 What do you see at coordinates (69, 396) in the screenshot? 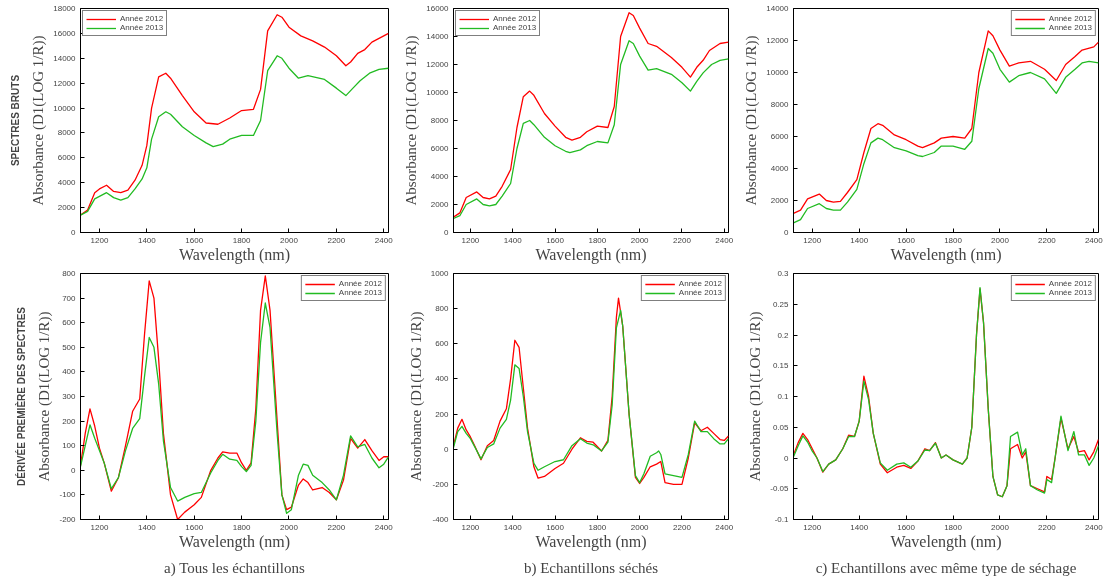
I see `y-tick-label: 300` at bounding box center [69, 396].